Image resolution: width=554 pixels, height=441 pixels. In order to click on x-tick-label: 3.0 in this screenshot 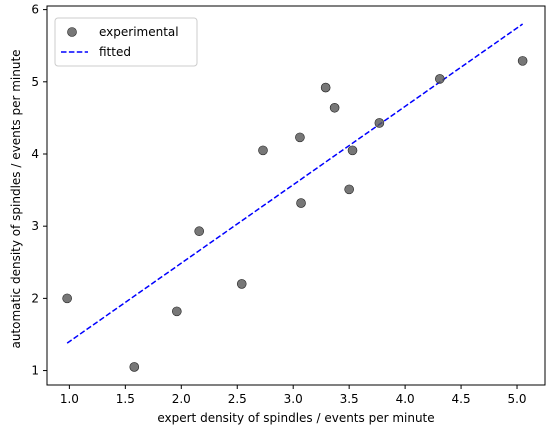, I will do `click(293, 399)`.